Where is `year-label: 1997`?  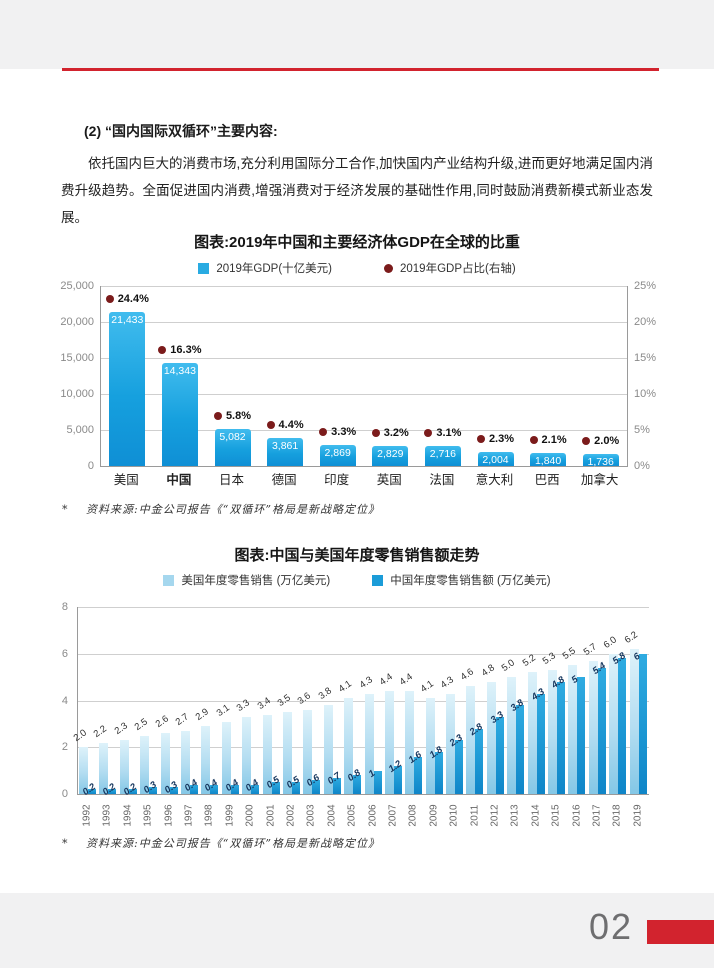 year-label: 1997 is located at coordinates (189, 815).